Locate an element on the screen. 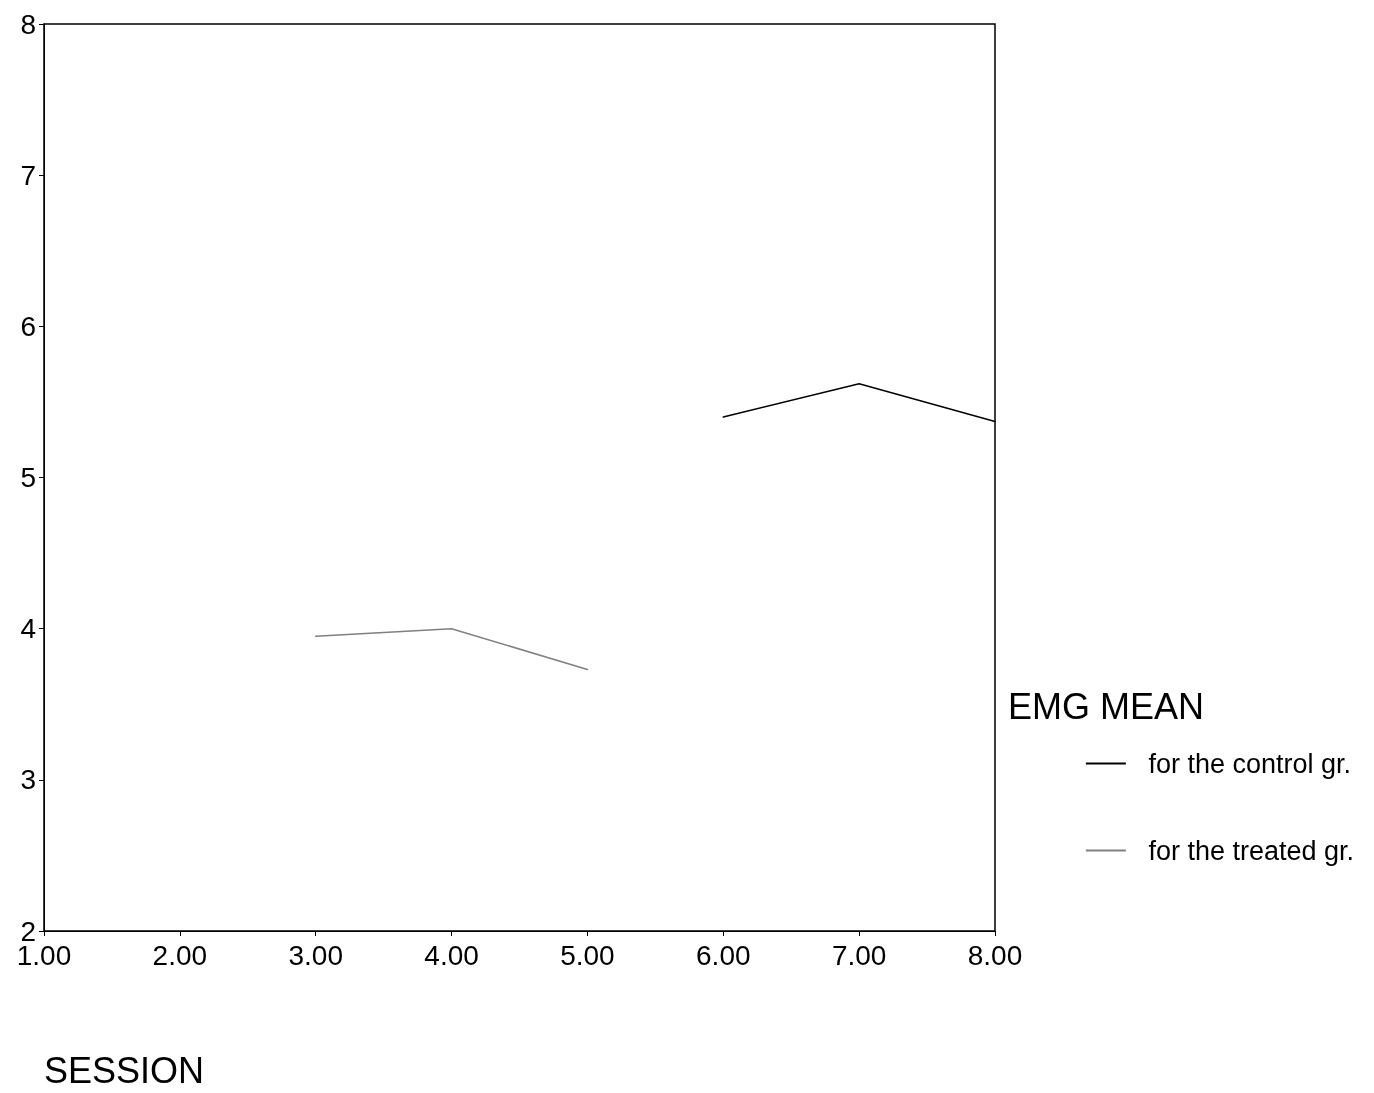  x-tick-label: 5.00 is located at coordinates (587, 955).